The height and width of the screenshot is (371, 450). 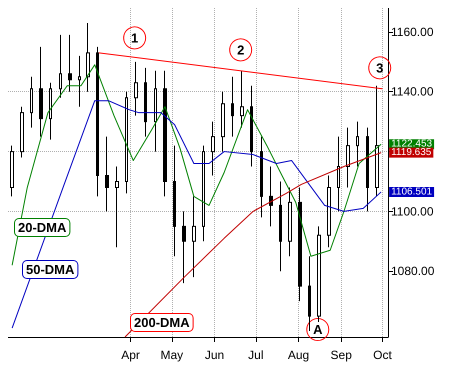 What do you see at coordinates (134, 38) in the screenshot?
I see `annotation: 1` at bounding box center [134, 38].